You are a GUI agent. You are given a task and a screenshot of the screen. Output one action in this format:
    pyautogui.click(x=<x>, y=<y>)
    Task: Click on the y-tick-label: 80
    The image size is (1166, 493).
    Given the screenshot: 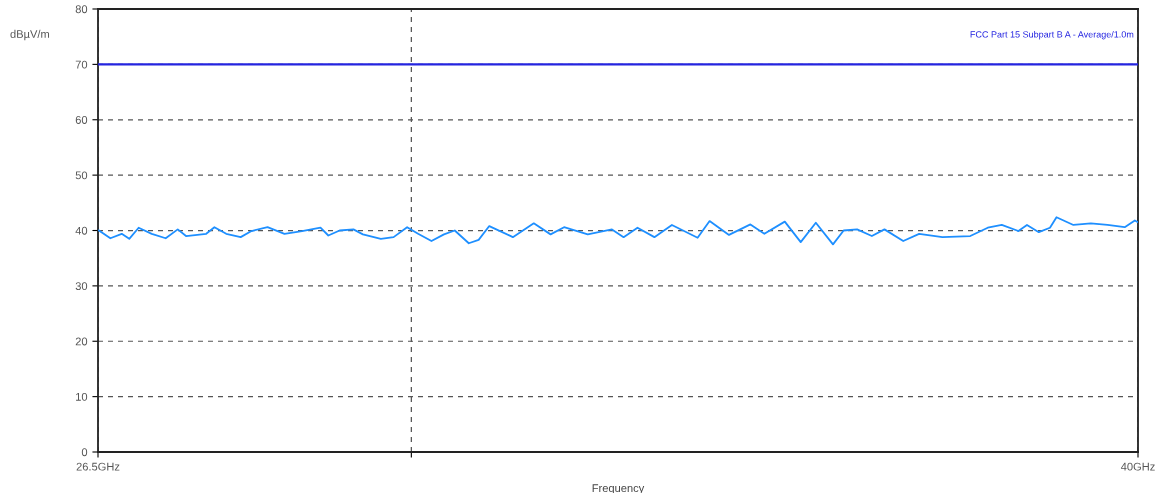 What is the action you would take?
    pyautogui.click(x=81, y=9)
    